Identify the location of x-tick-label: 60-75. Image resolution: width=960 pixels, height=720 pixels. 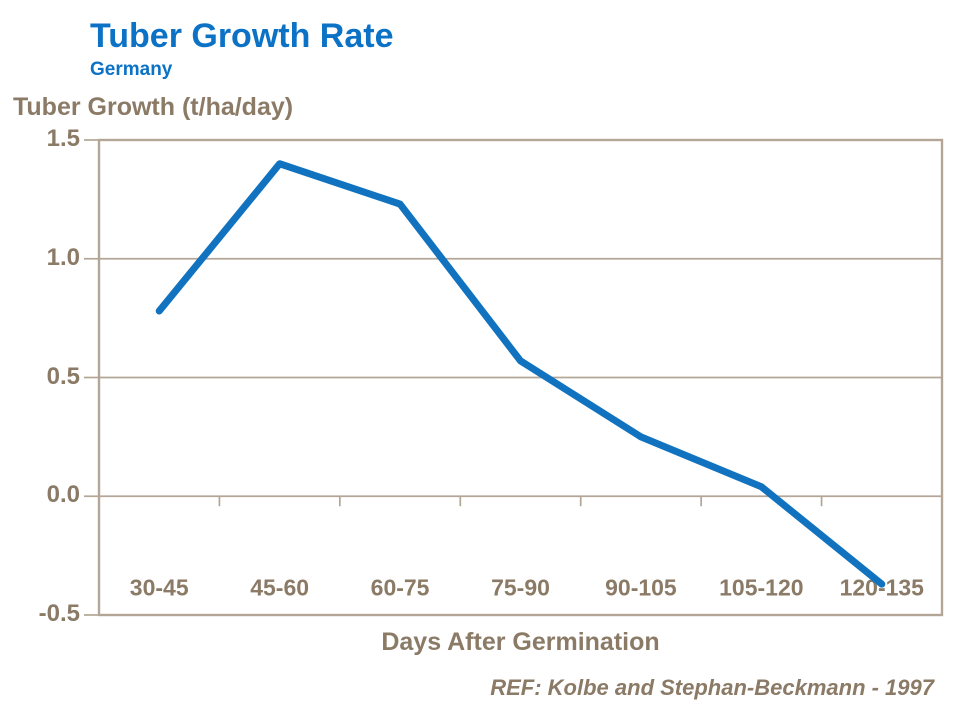
(400, 587).